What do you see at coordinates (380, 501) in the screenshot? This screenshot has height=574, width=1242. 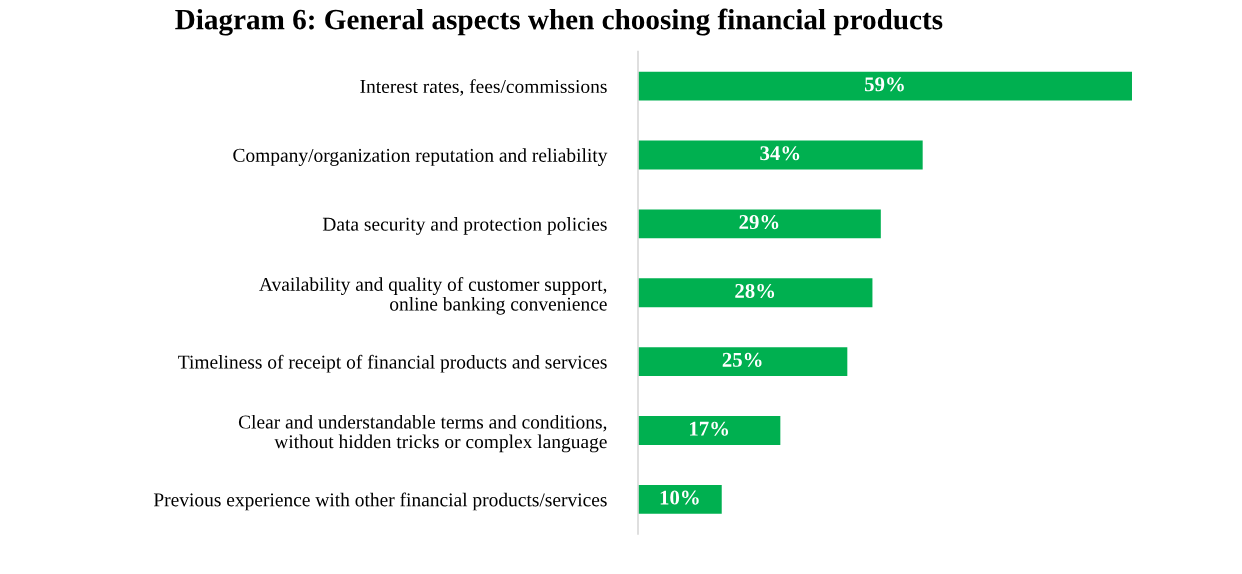 I see `y-tick-label: Previous experience with other financial products/services` at bounding box center [380, 501].